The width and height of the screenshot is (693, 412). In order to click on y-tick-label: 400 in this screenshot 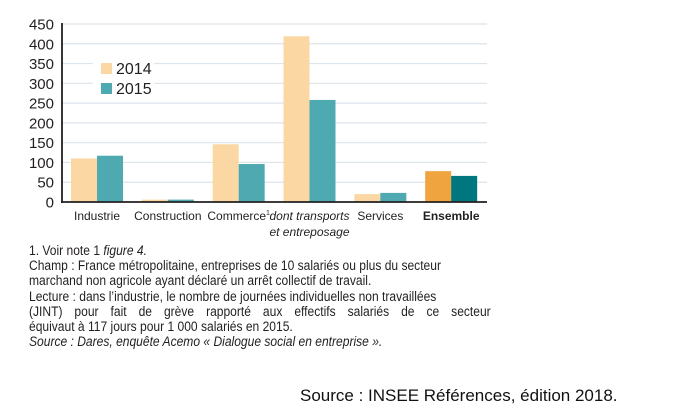, I will do `click(41, 44)`.